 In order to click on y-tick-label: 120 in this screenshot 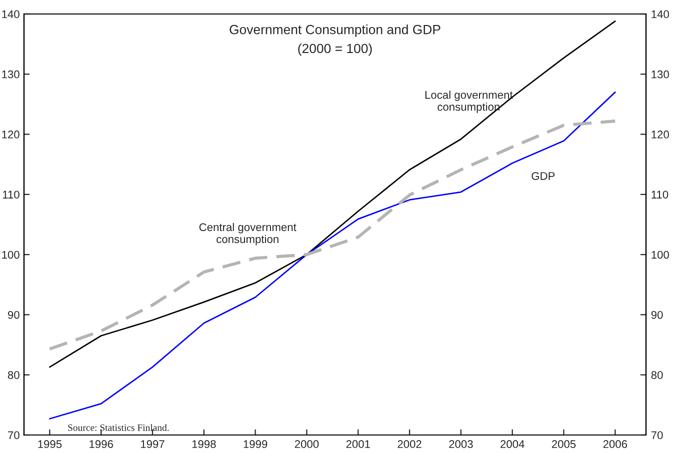, I will do `click(11, 134)`.